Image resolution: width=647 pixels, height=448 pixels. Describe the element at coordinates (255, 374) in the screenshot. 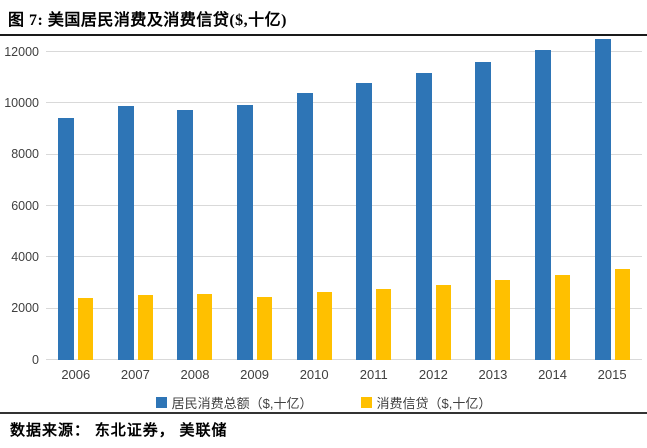

I see `x-tick-label-2009: 2009` at that location.